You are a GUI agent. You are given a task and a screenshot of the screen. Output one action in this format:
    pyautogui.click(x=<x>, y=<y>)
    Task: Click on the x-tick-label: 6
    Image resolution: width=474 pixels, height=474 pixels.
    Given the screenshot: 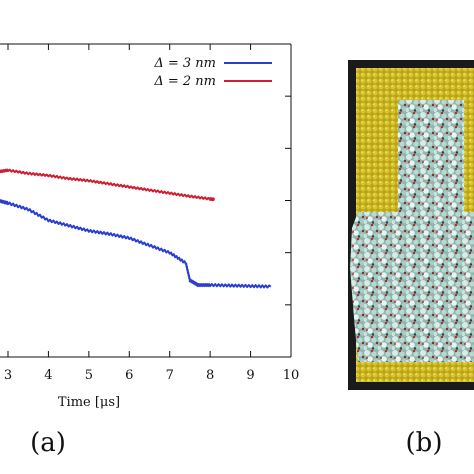 What is the action you would take?
    pyautogui.click(x=129, y=375)
    